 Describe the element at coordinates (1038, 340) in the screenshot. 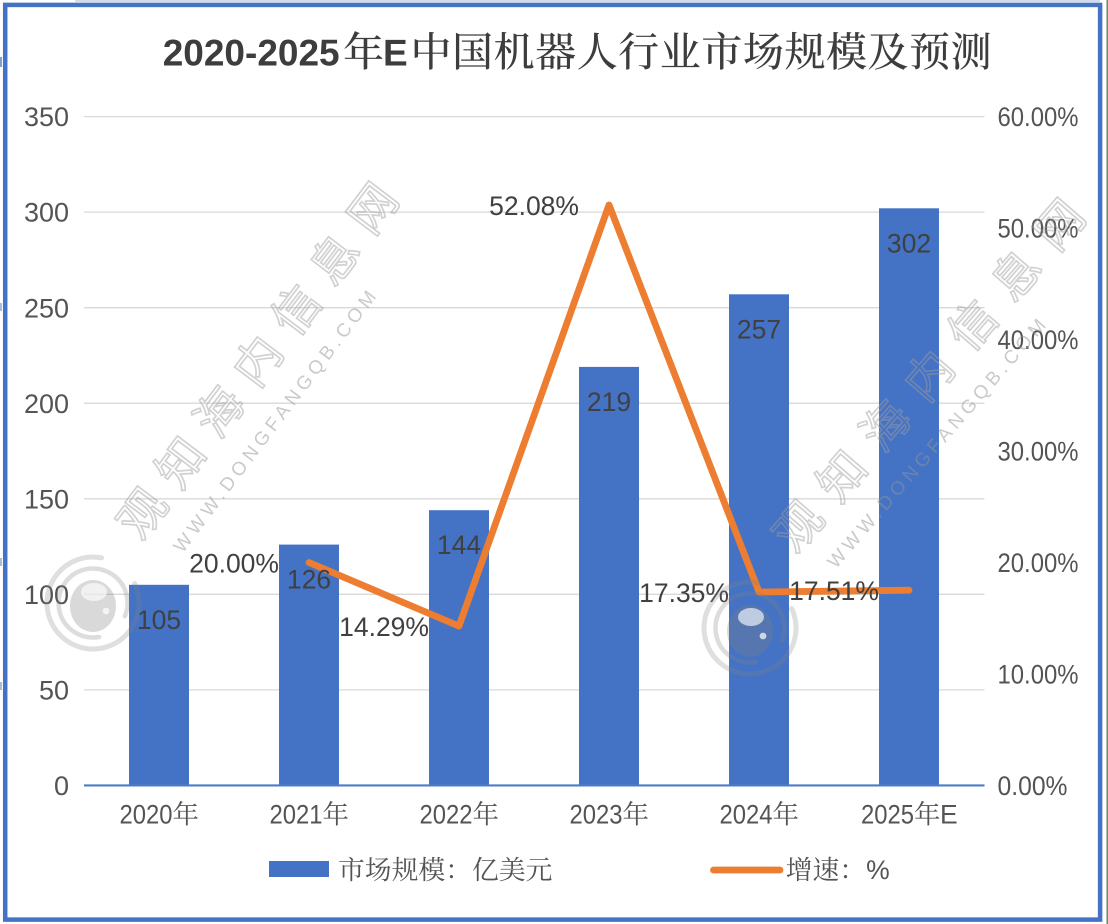

I see `svg-text: 40.00%` at that location.